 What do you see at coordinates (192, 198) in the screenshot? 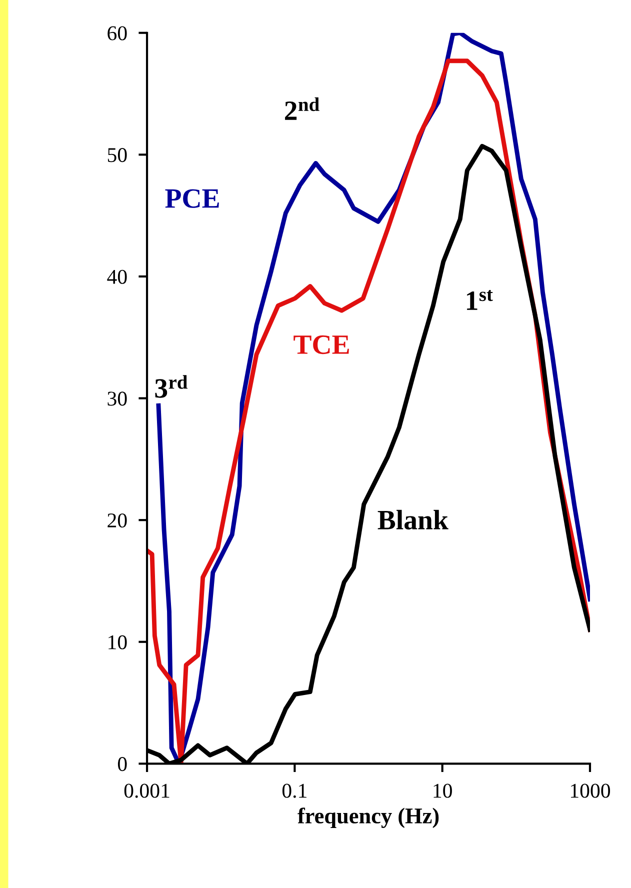
I see `text: PCE` at bounding box center [192, 198].